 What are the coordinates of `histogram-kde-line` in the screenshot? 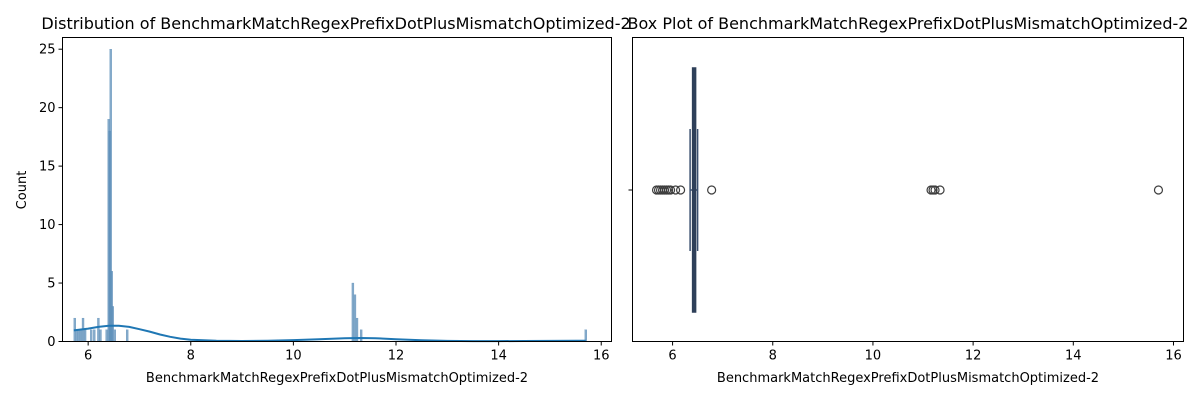 It's located at (329, 333).